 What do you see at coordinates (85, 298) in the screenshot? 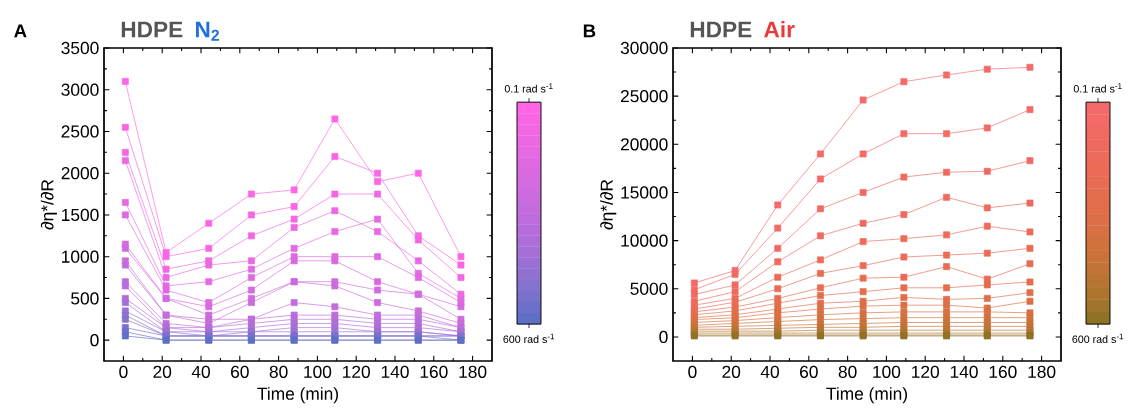
I see `y-tick-label: 500` at bounding box center [85, 298].